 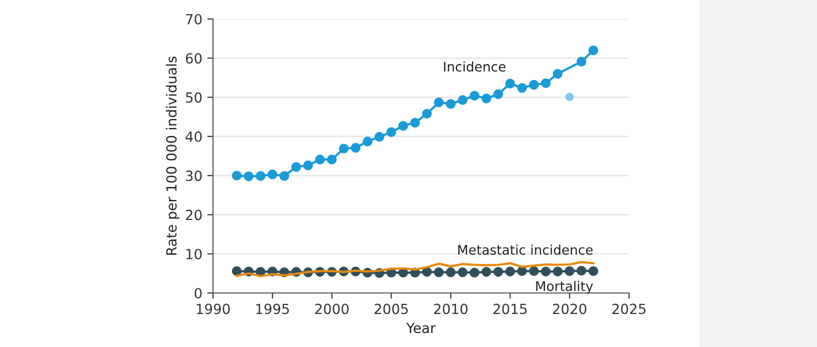 I want to click on y-tick-label: 20, so click(x=194, y=215).